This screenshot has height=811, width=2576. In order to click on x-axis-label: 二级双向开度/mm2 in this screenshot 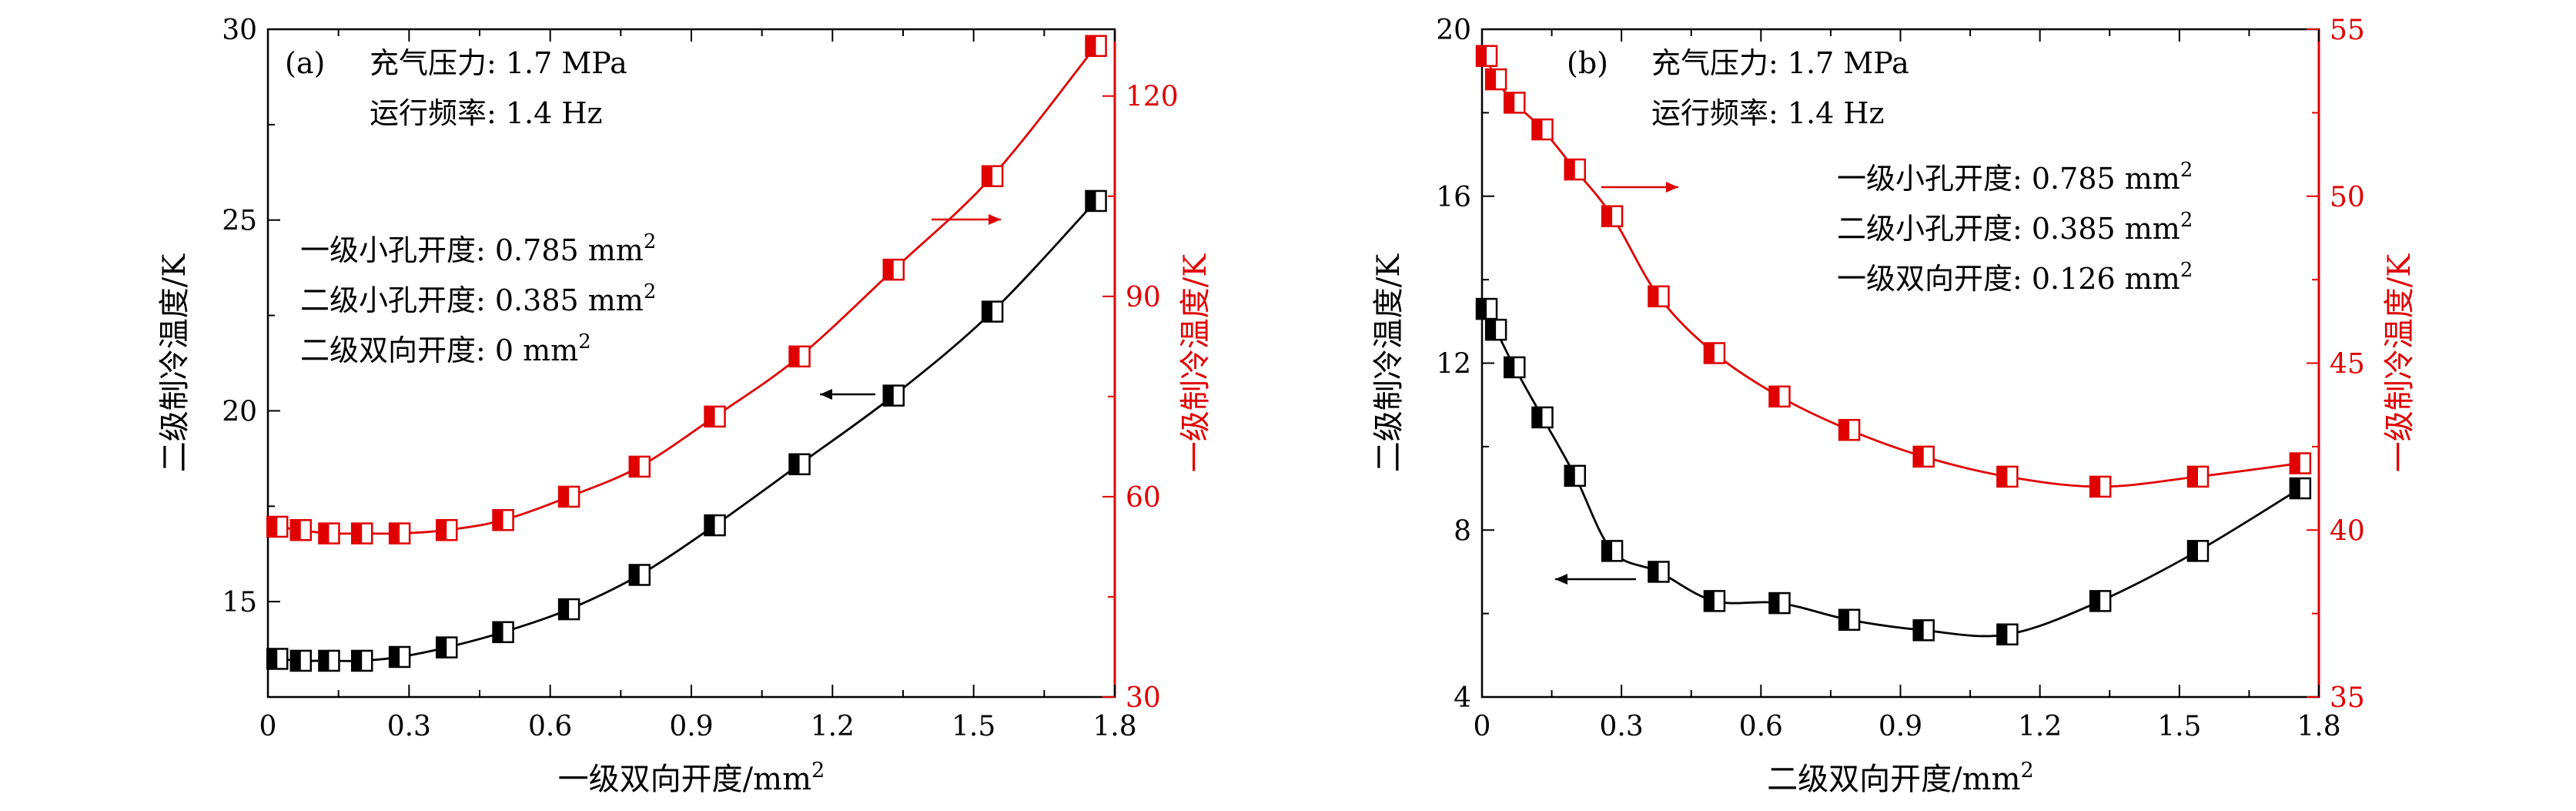, I will do `click(1901, 778)`.